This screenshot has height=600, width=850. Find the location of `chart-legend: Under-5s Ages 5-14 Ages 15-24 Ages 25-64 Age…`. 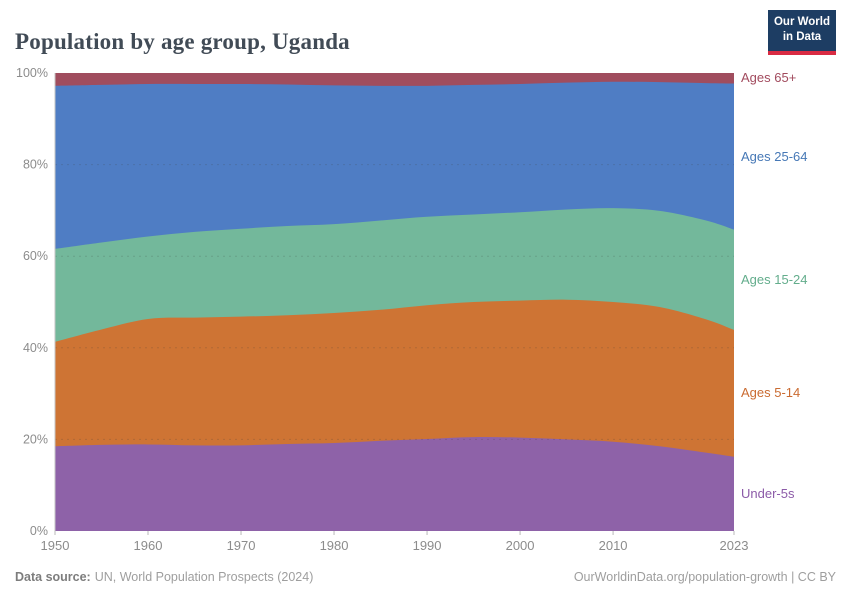

chart-legend: Under-5s Ages 5-14 Ages 15-24 Ages 25-64 Age… is located at coordinates (793, 280).